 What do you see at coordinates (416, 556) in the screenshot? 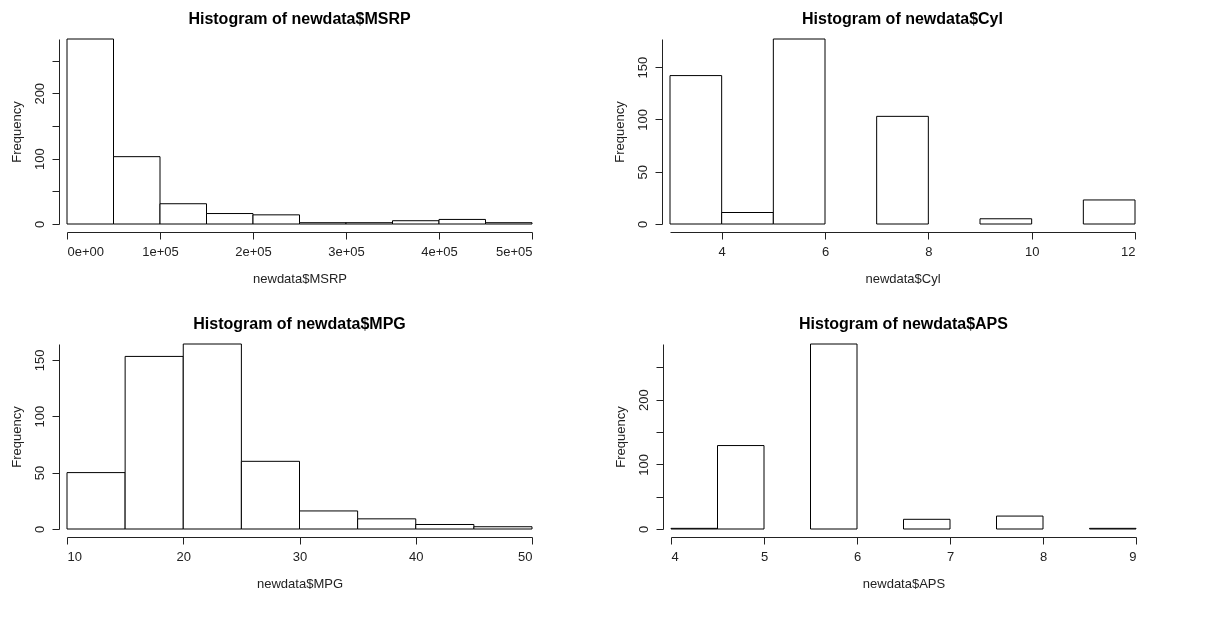
I see `x-tick-label: 40` at bounding box center [416, 556].